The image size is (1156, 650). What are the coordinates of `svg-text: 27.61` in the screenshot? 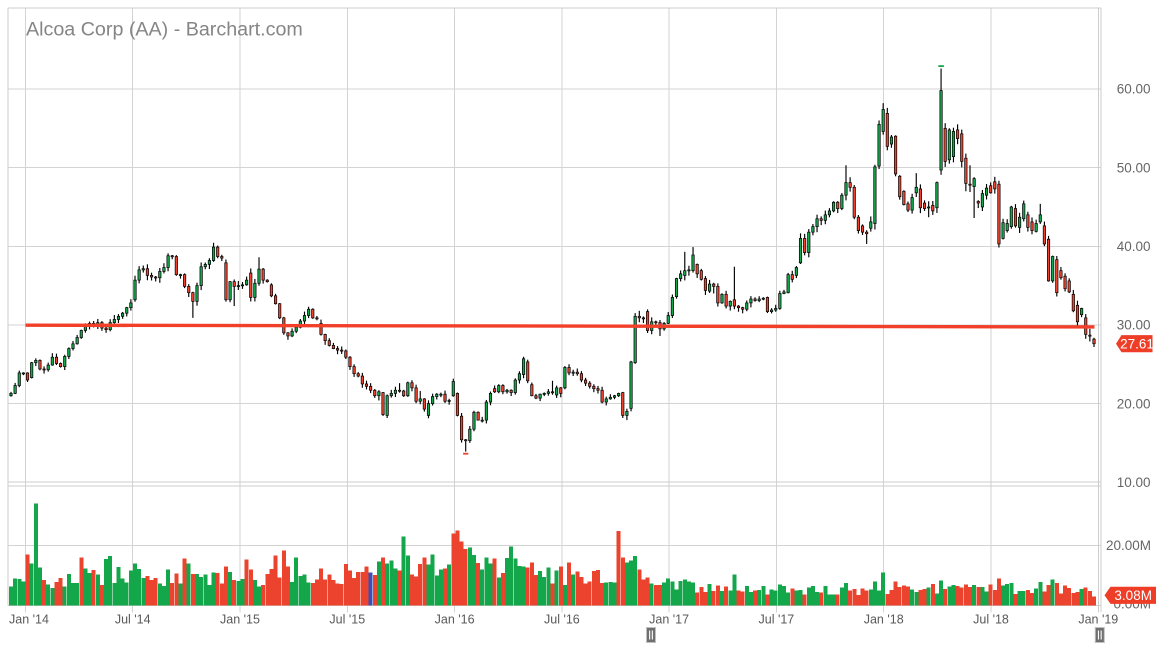 It's located at (1137, 344).